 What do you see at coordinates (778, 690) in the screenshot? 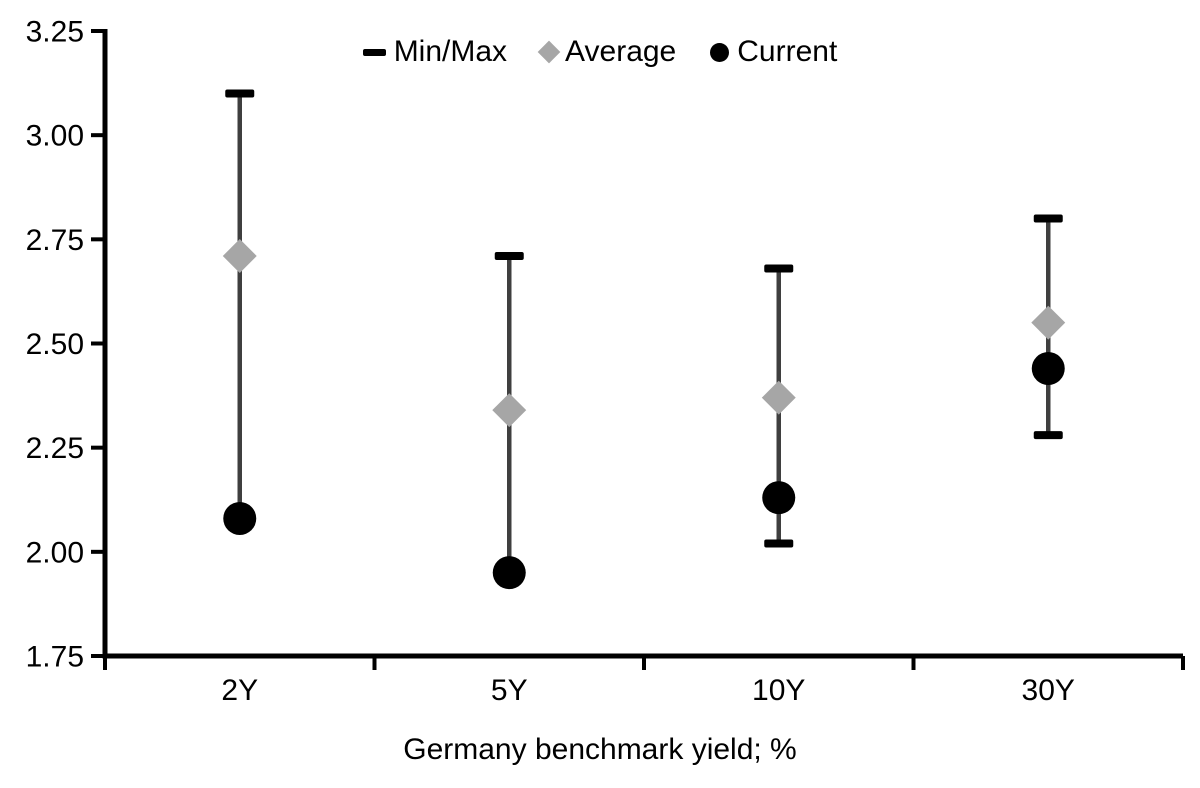
I see `x-tick-label: 10Y` at bounding box center [778, 690].